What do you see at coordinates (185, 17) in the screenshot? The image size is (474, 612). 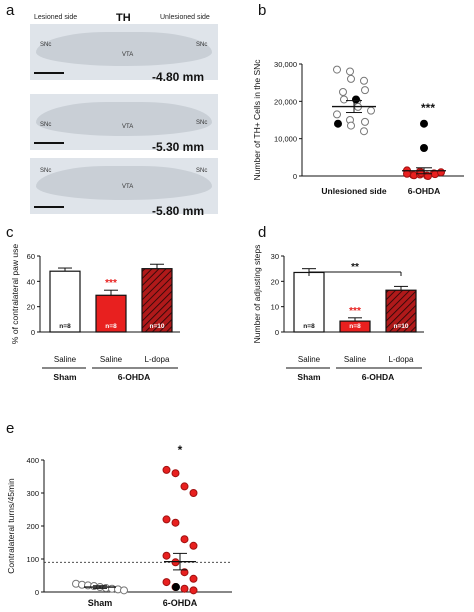 I see `unlesioned-side-label: Unlesioned side` at bounding box center [185, 17].